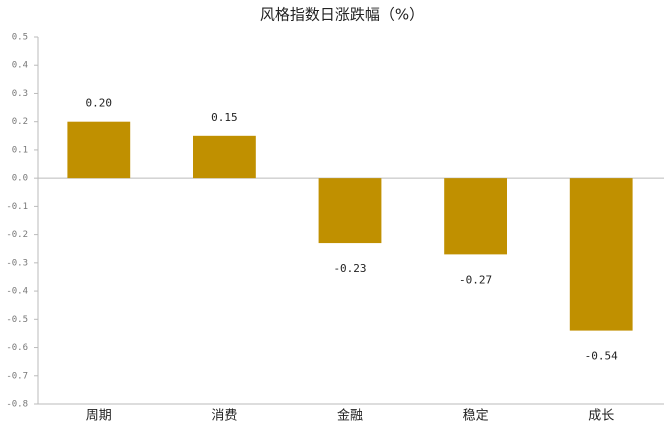 The height and width of the screenshot is (428, 668). What do you see at coordinates (342, 15) in the screenshot?
I see `chart-title: 风格指数日涨跌幅（%）` at bounding box center [342, 15].